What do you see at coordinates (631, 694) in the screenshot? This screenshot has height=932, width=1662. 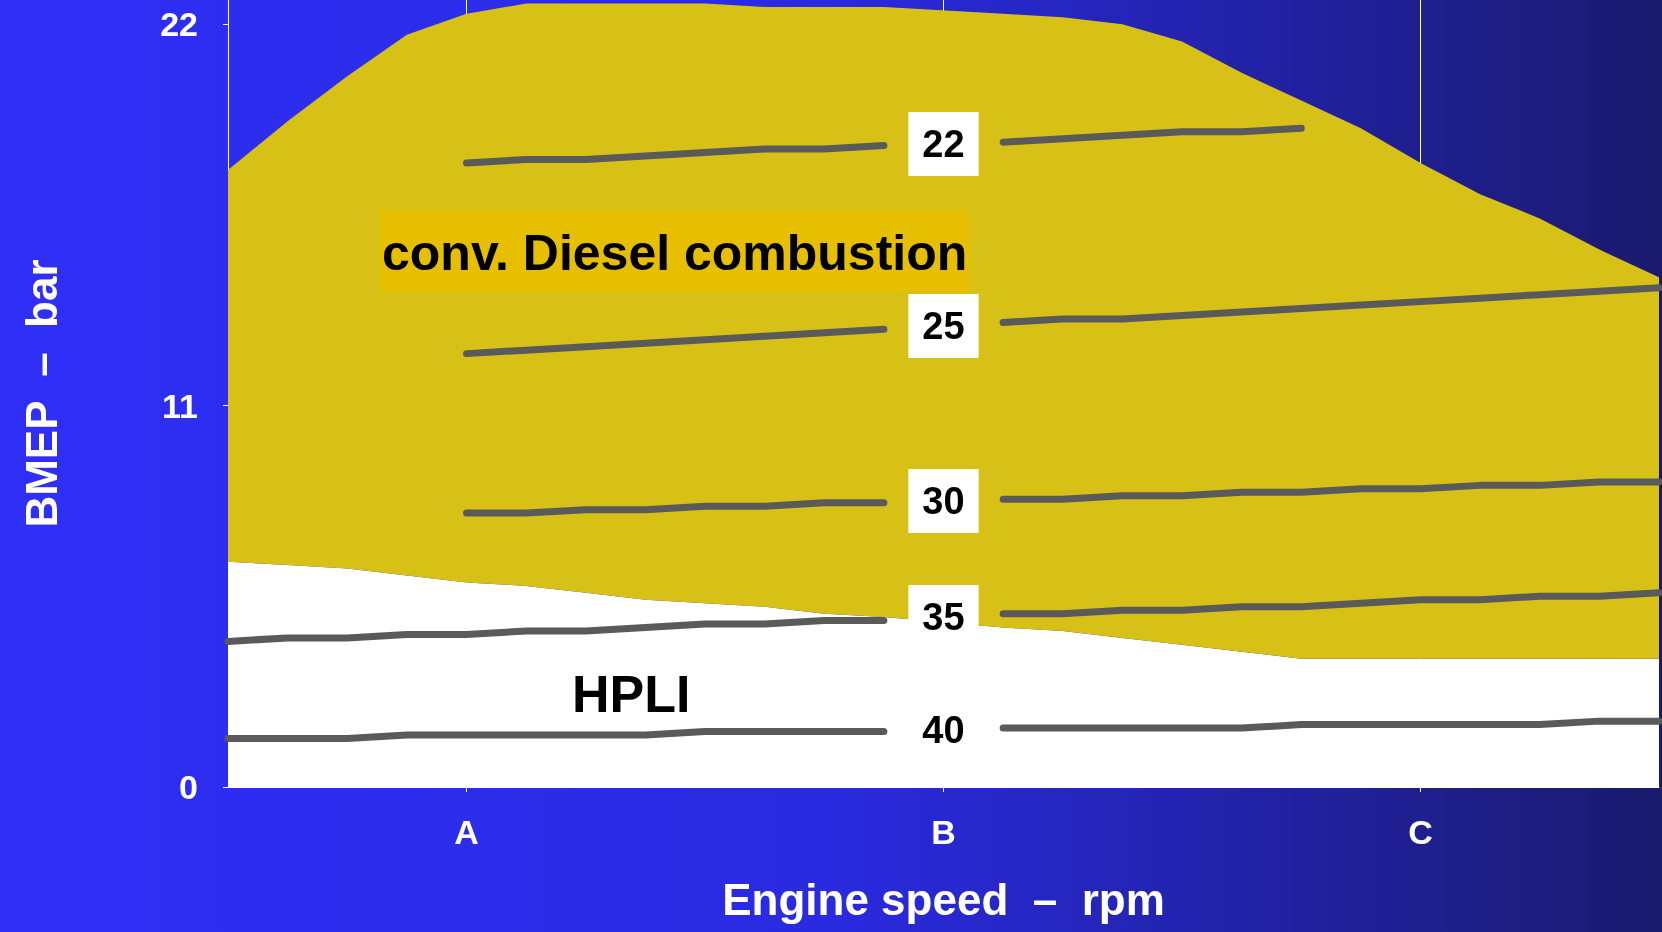 I see `annotation: HPLI` at bounding box center [631, 694].